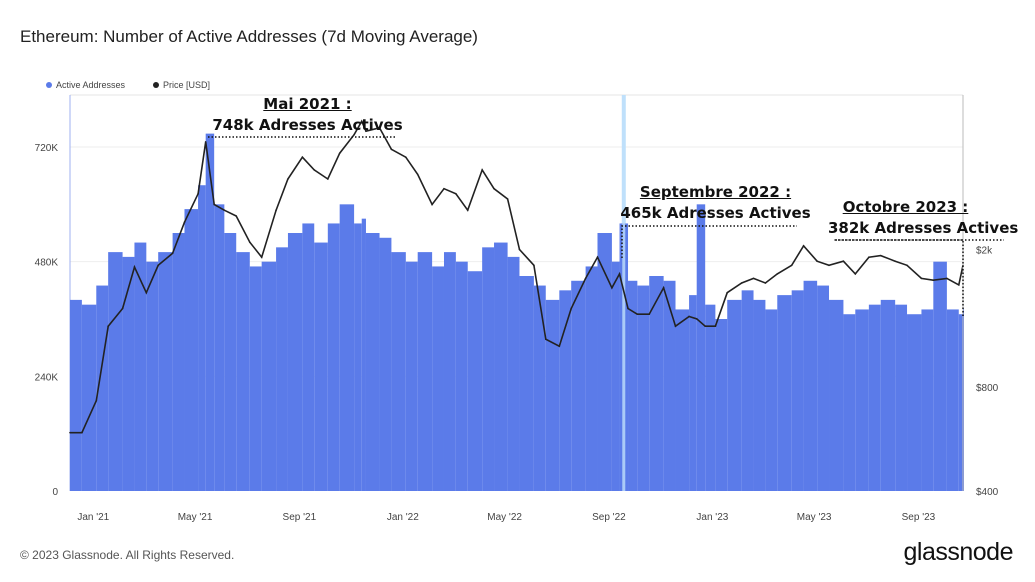 The width and height of the screenshot is (1035, 582). Describe the element at coordinates (715, 192) in the screenshot. I see `annotation-title: Septembre 2022 :` at that location.